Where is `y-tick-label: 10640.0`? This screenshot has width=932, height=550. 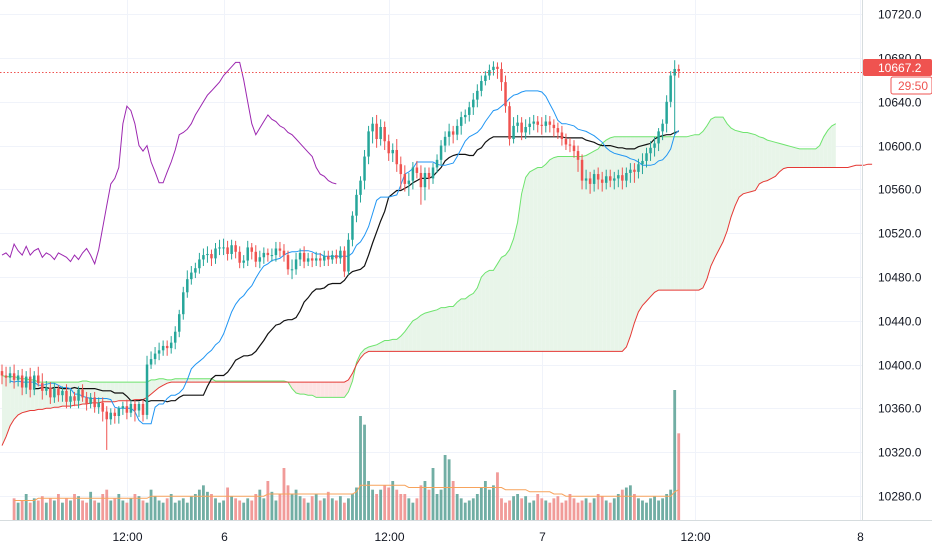 y-tick-label: 10640.0 is located at coordinates (900, 103).